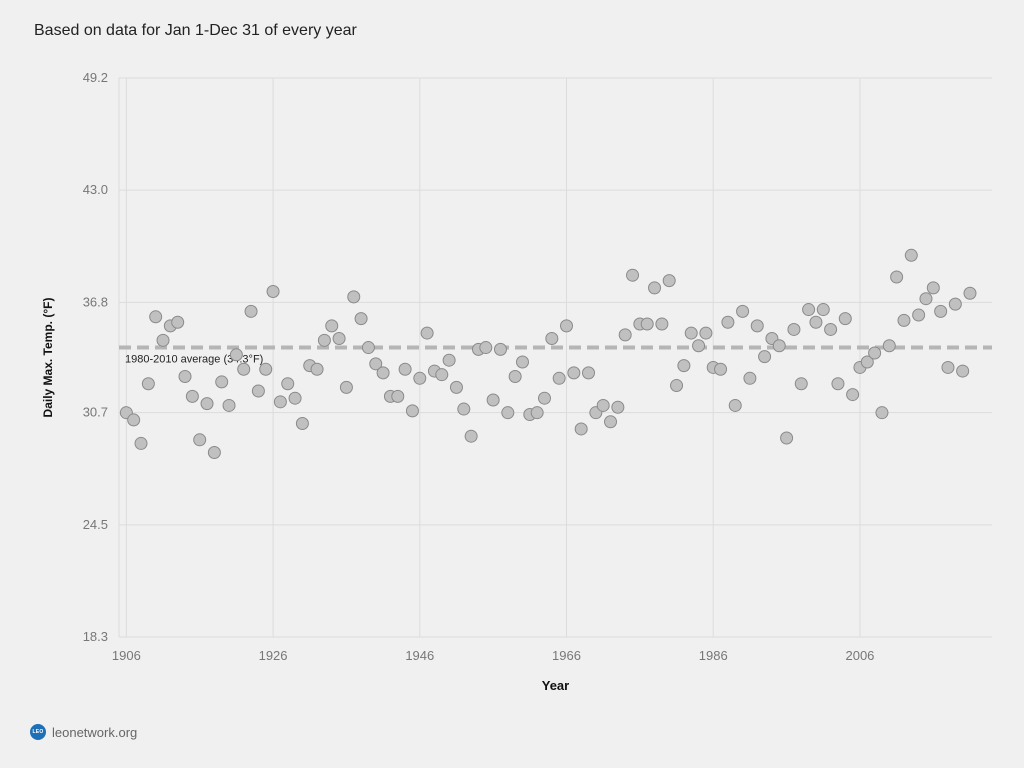 This screenshot has height=768, width=1024. I want to click on x-tick-label: 2006, so click(859, 655).